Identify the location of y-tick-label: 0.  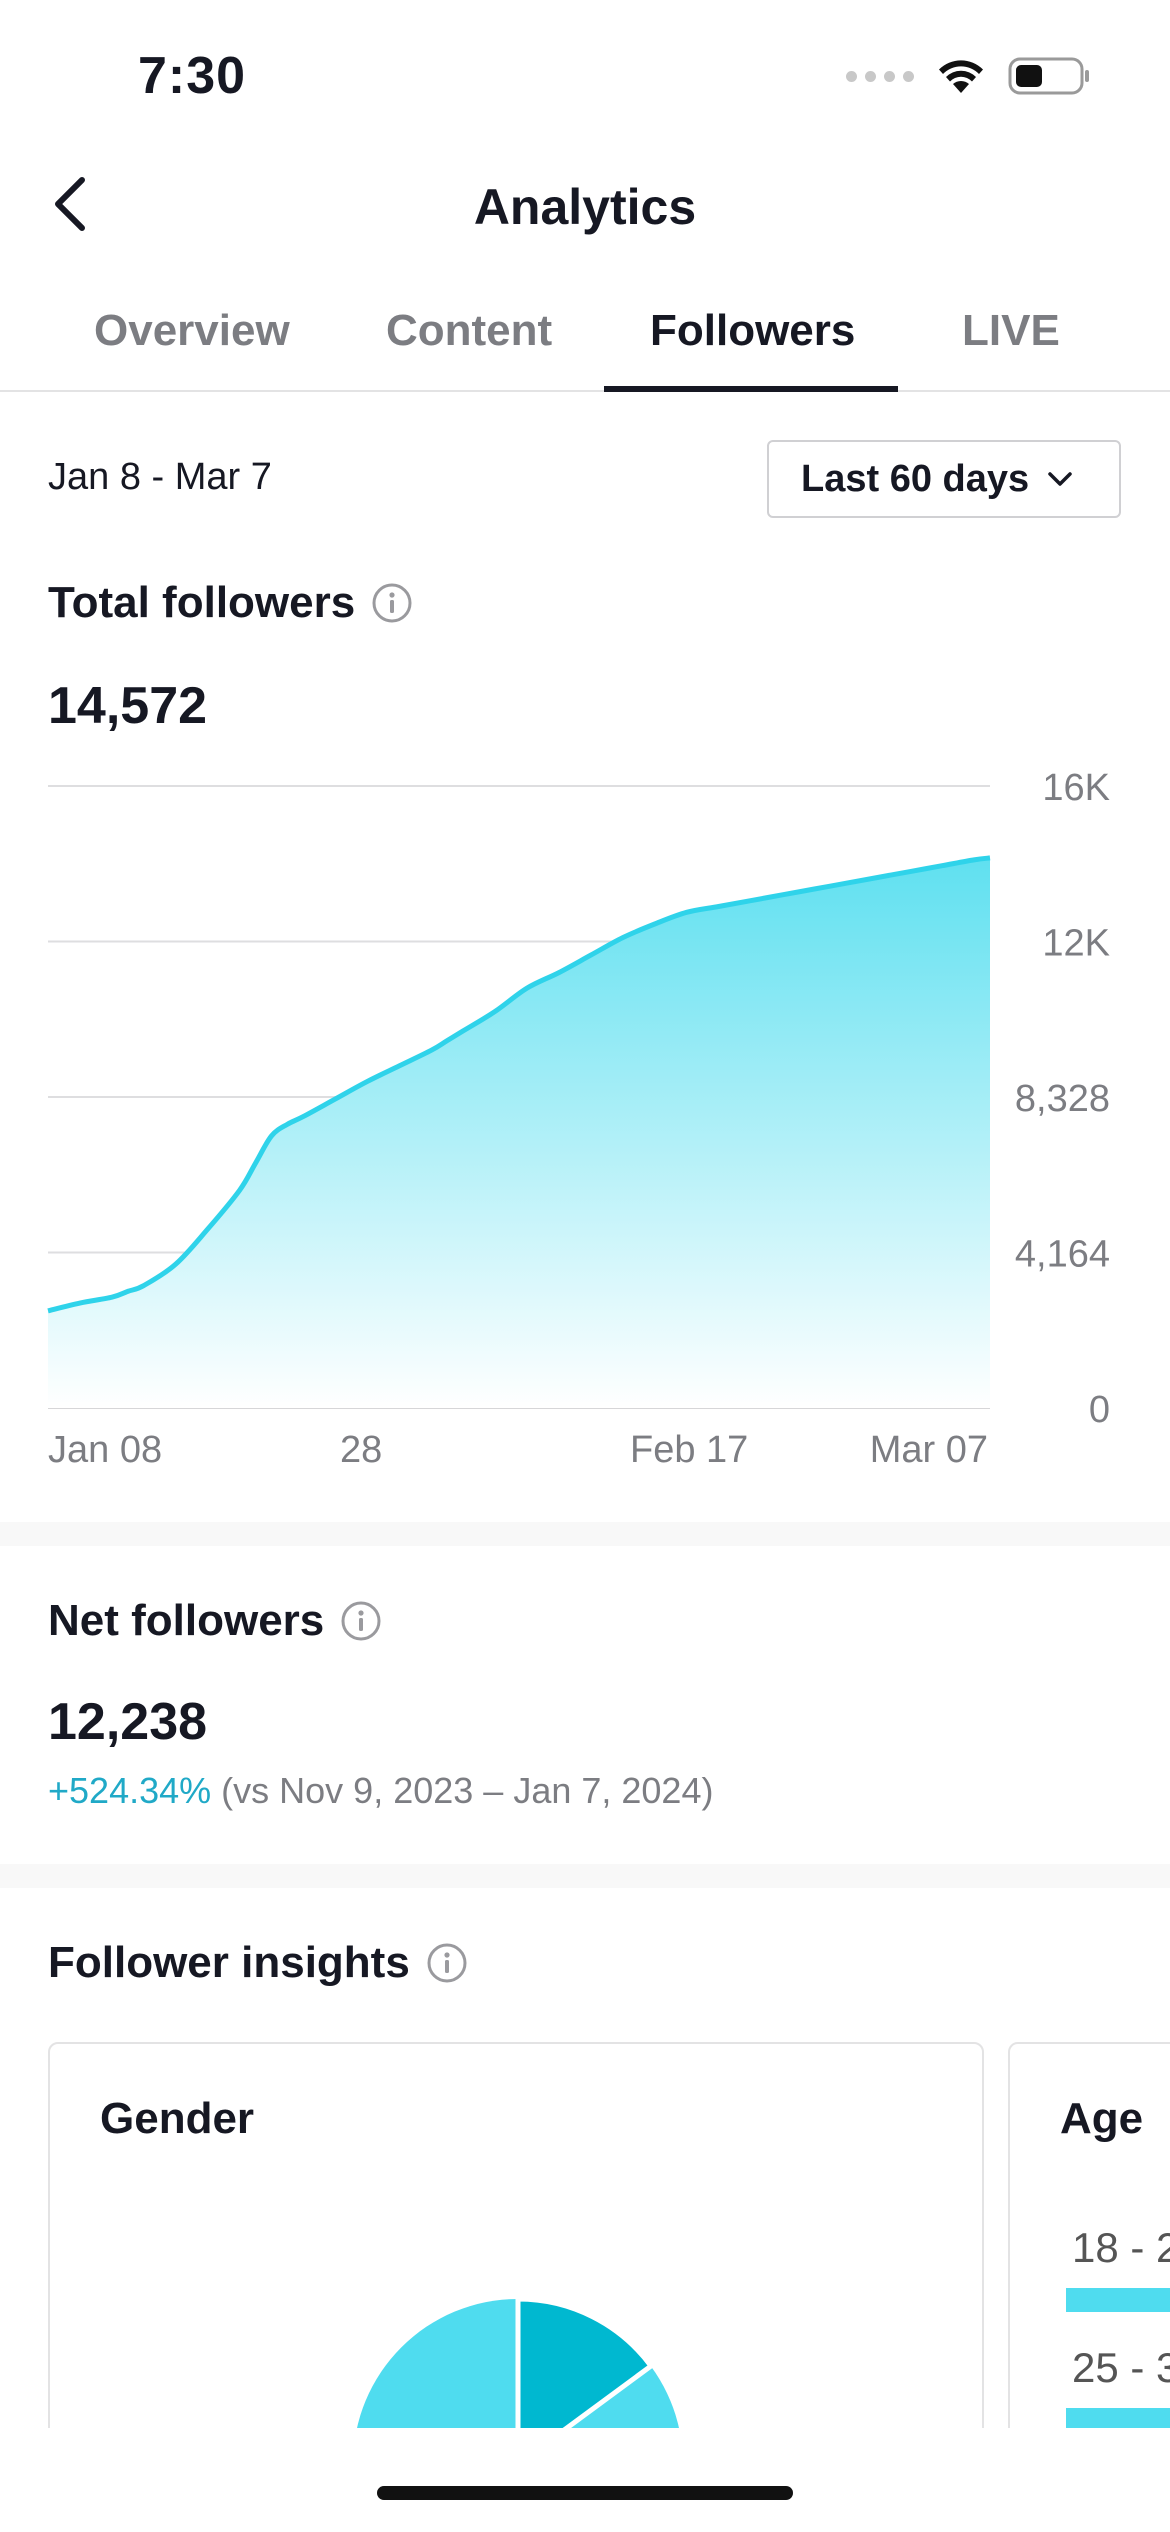
(1099, 1410).